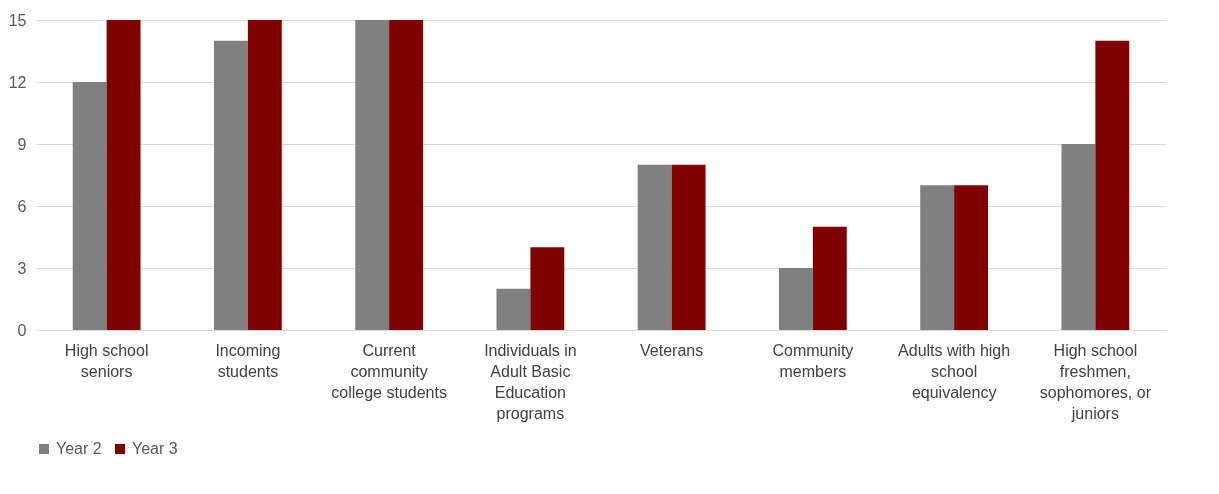 Image resolution: width=1219 pixels, height=494 pixels. Describe the element at coordinates (672, 350) in the screenshot. I see `x-tick-label: Veterans` at that location.